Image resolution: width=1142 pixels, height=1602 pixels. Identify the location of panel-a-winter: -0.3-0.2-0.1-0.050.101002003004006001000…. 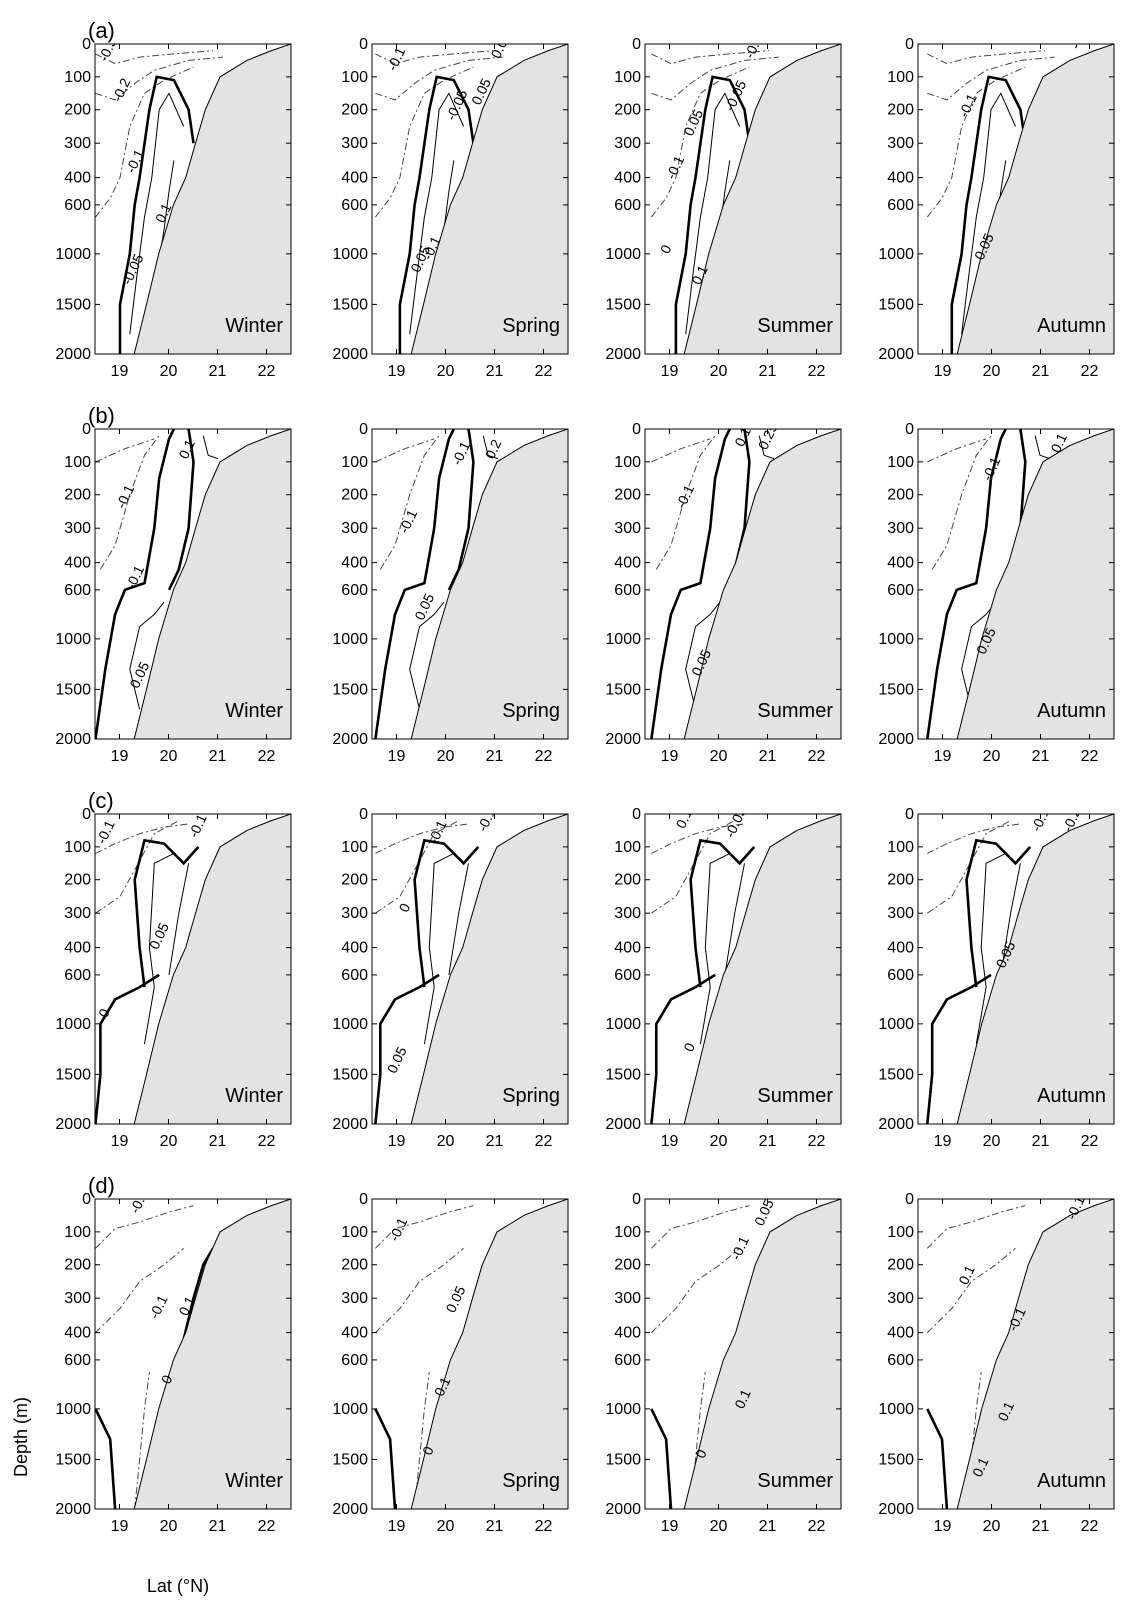
(173, 208).